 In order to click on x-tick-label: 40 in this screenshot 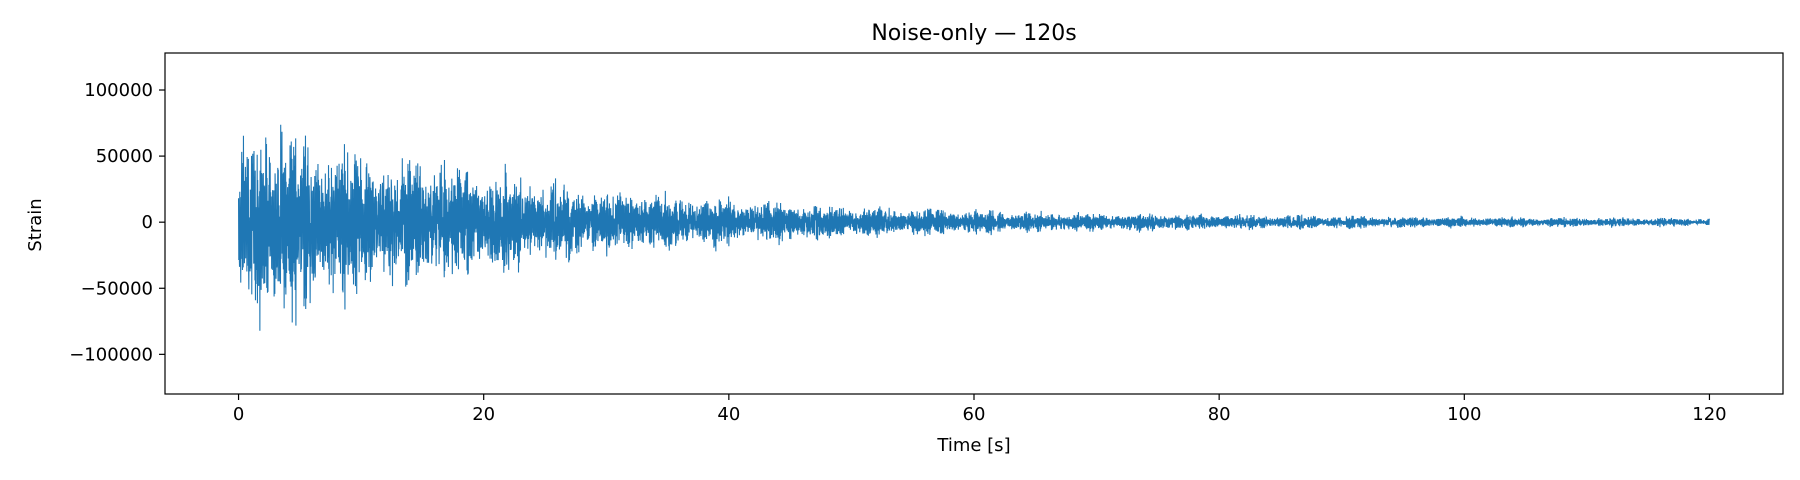, I will do `click(728, 414)`.